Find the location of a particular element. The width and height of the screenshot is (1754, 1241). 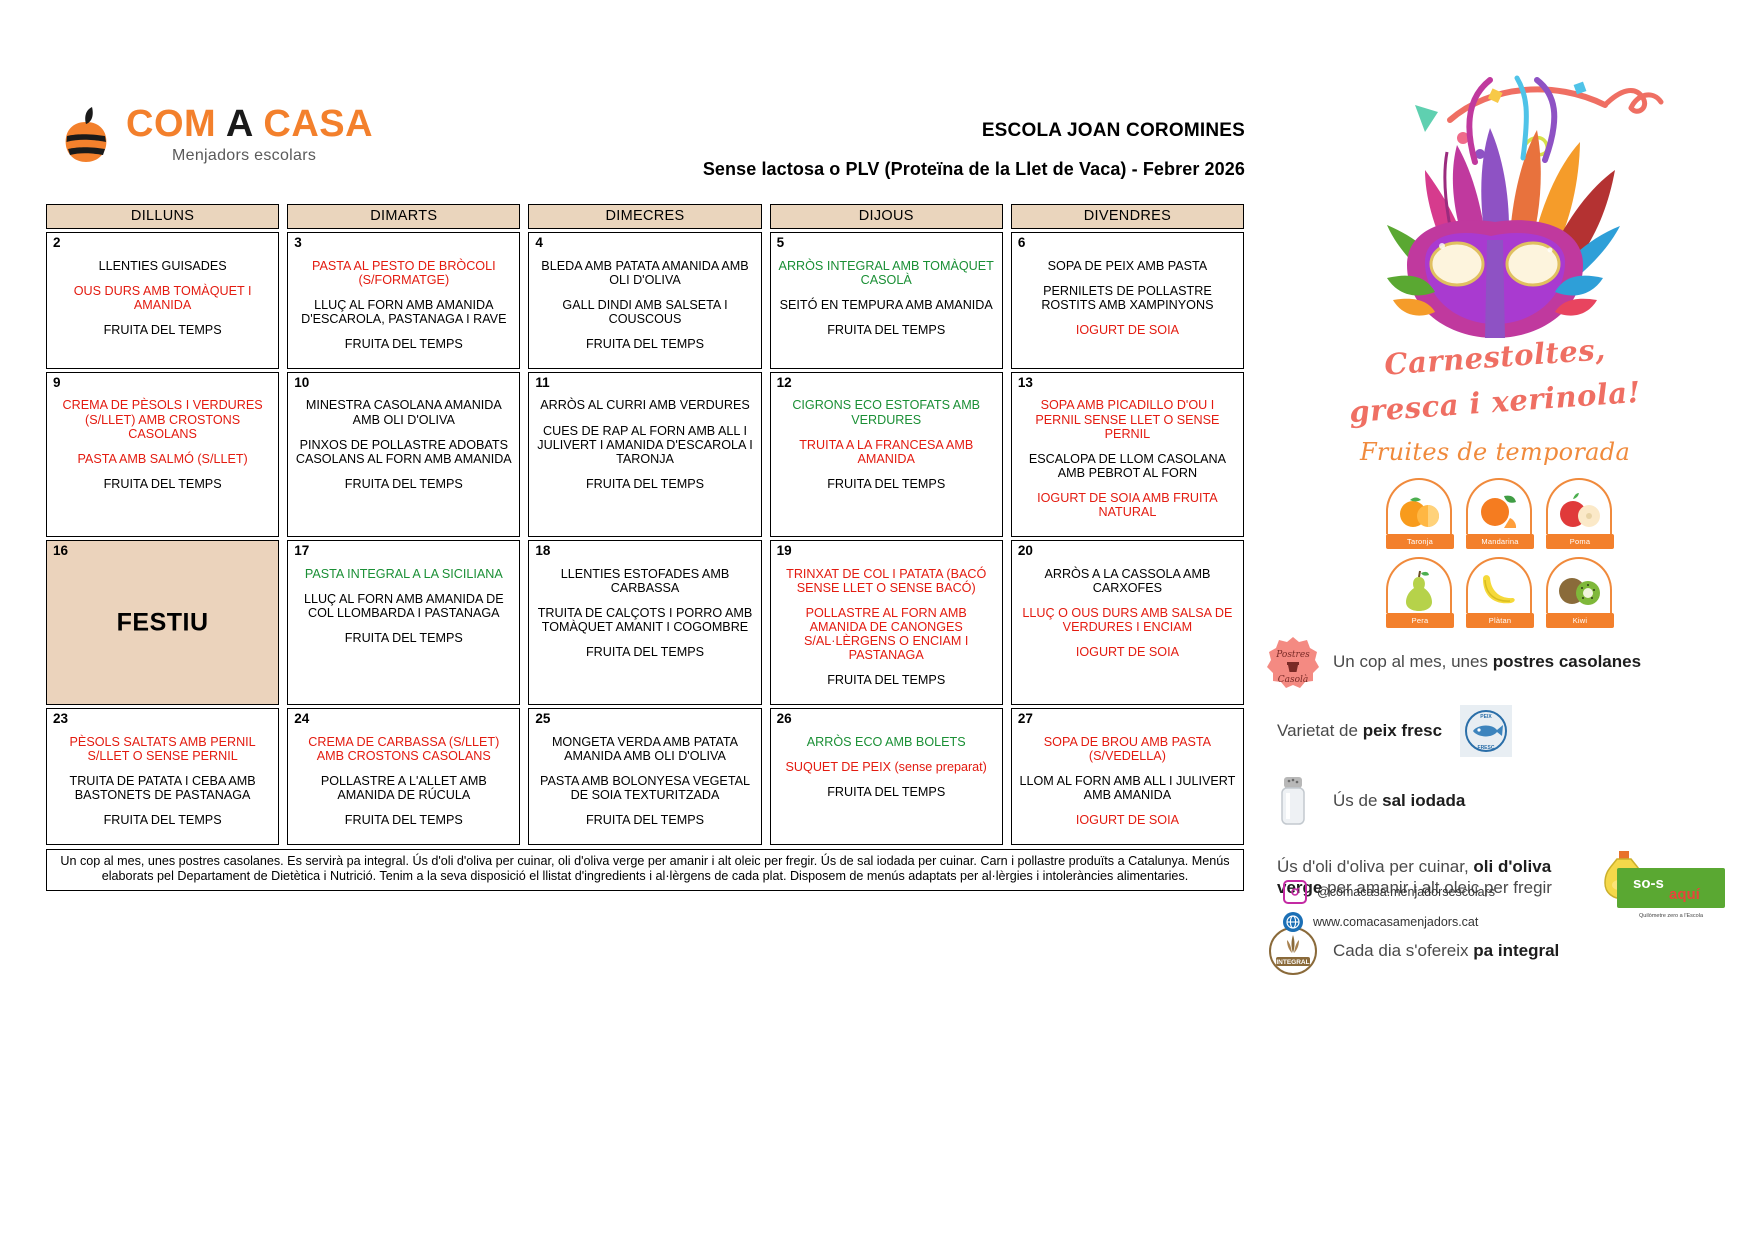

dish-item: OUS DURS AMB TOMÀQUET I AMANIDA is located at coordinates (162, 297).